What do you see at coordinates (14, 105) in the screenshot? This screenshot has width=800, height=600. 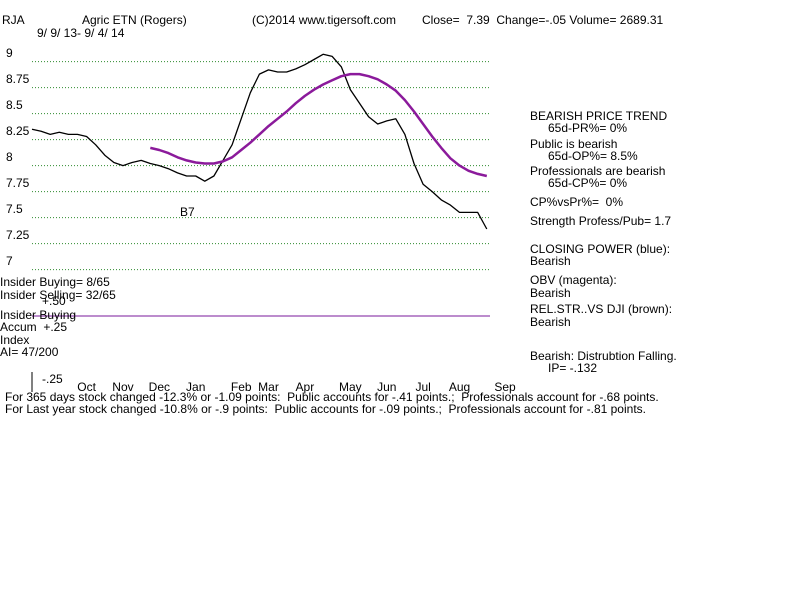 I see `y-tick-label: 8.5` at bounding box center [14, 105].